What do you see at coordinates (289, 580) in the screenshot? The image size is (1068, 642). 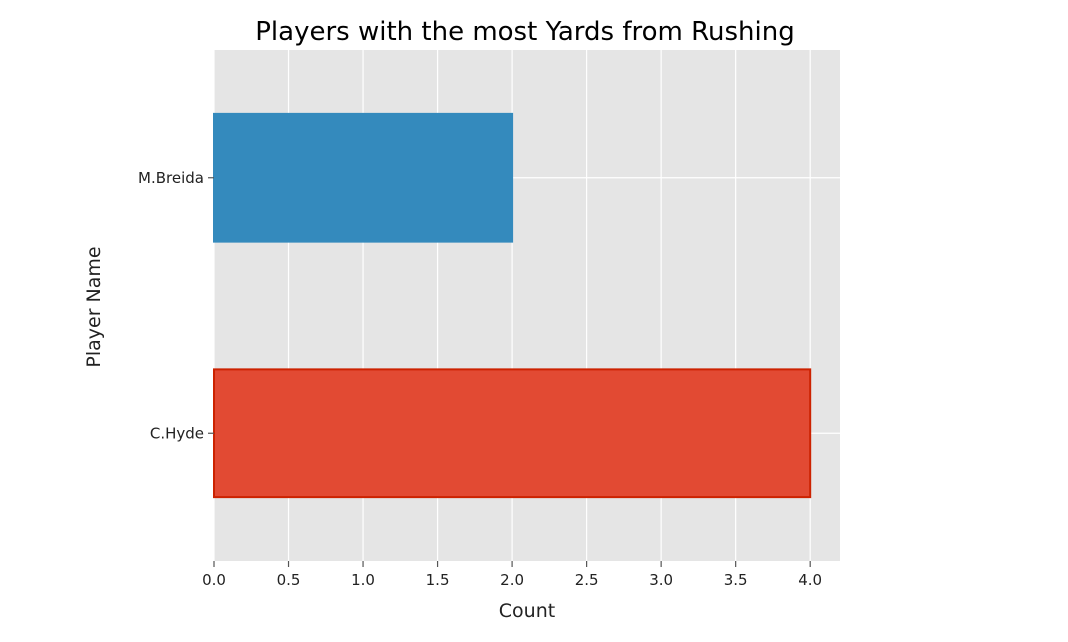 I see `x-tick-label: 0.5` at bounding box center [289, 580].